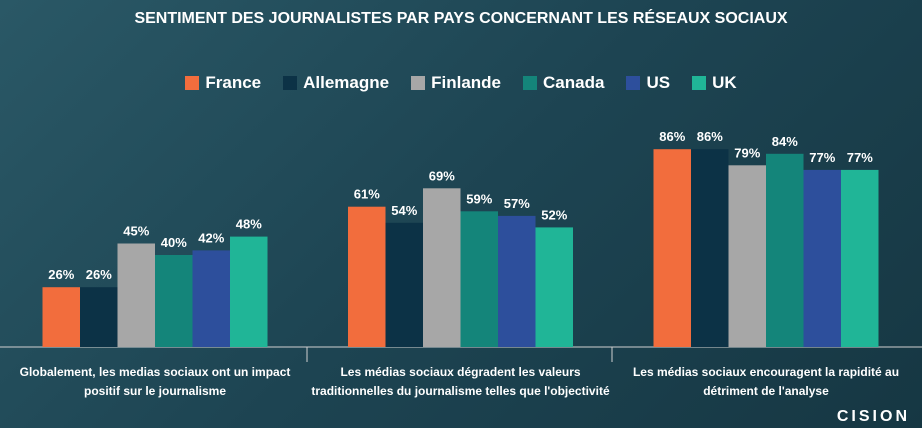 The width and height of the screenshot is (922, 428). What do you see at coordinates (346, 82) in the screenshot?
I see `legend-label: Allemagne` at bounding box center [346, 82].